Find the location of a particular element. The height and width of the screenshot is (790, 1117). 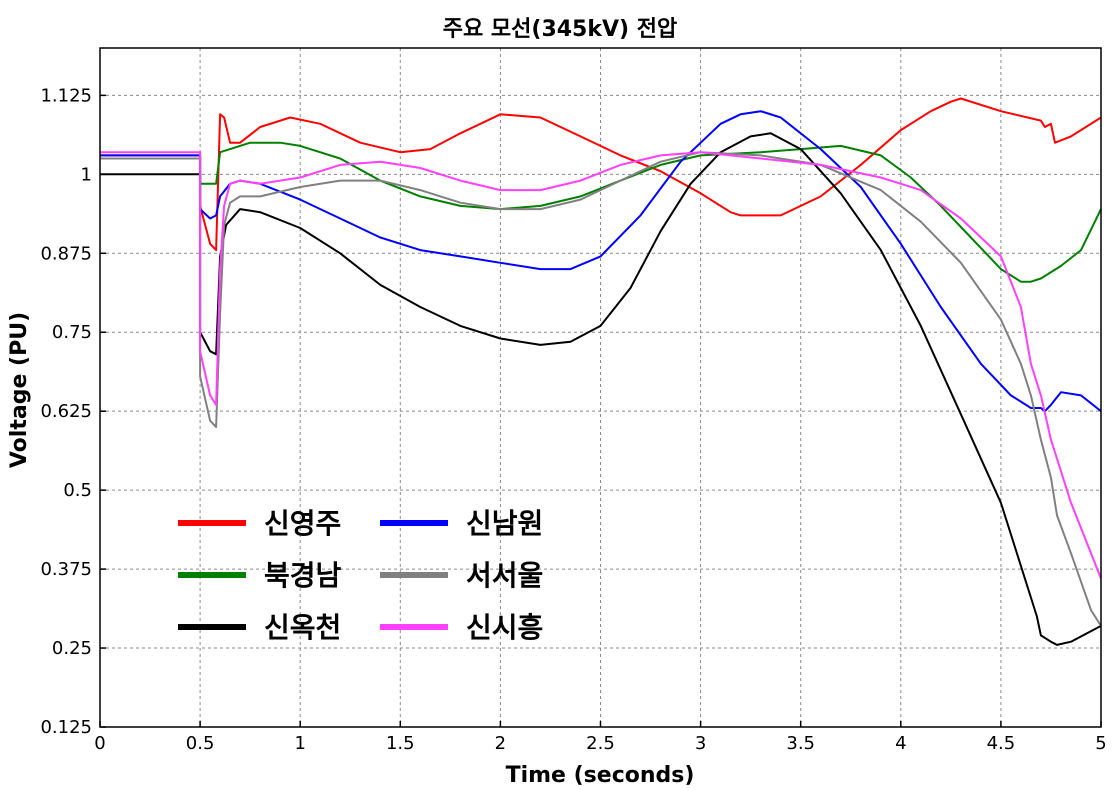

legend-label: 신옥천 is located at coordinates (302, 627).